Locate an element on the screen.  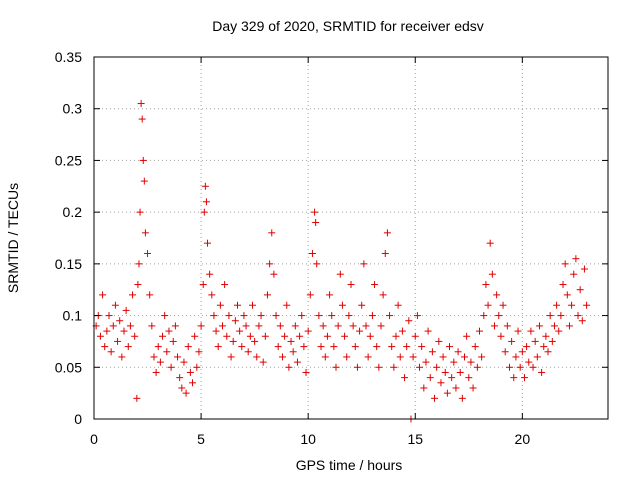
y-tick-label: 0.05 is located at coordinates (68, 367).